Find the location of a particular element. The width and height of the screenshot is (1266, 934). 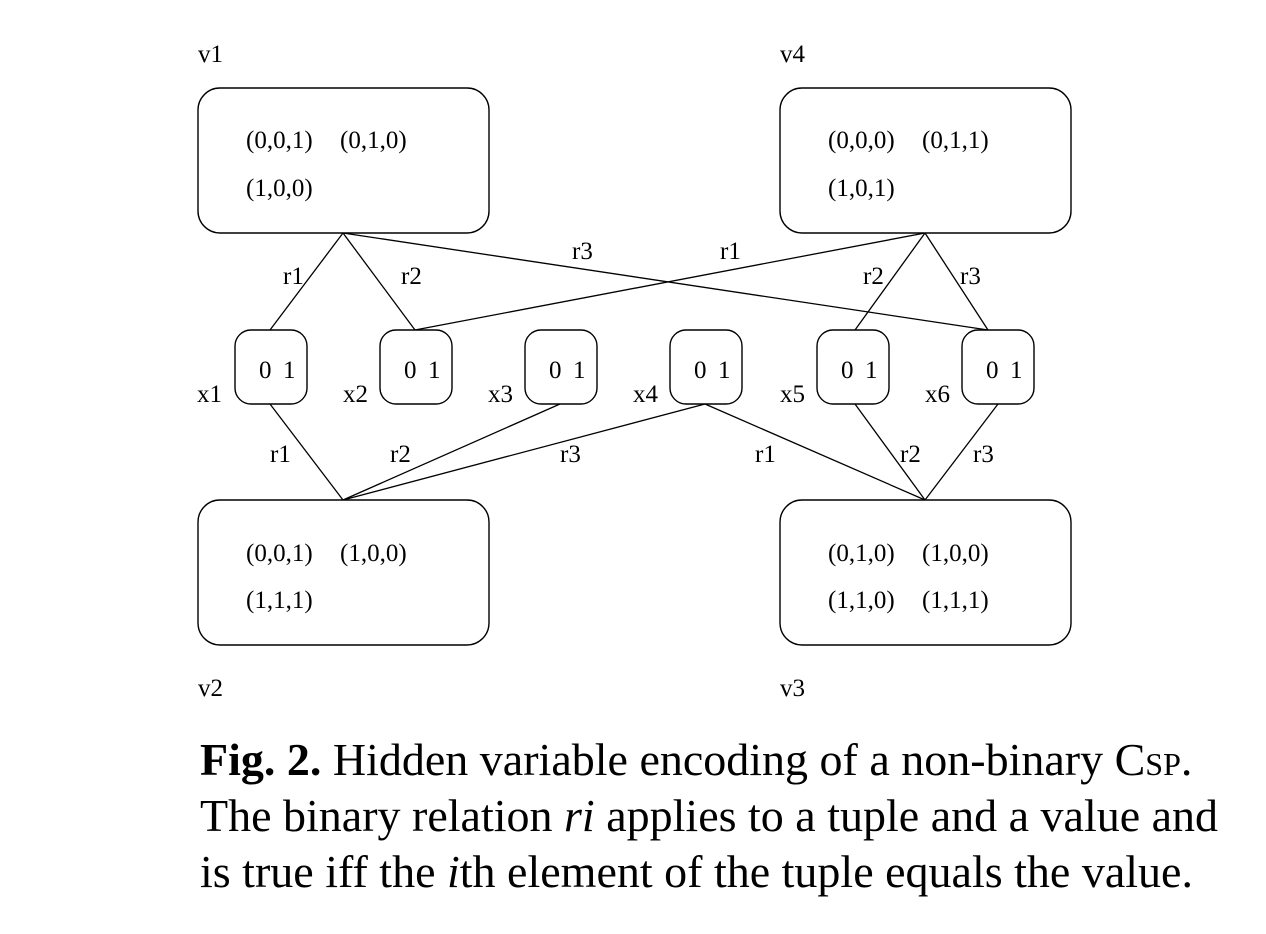

edge-v3-x4 is located at coordinates (815, 452).